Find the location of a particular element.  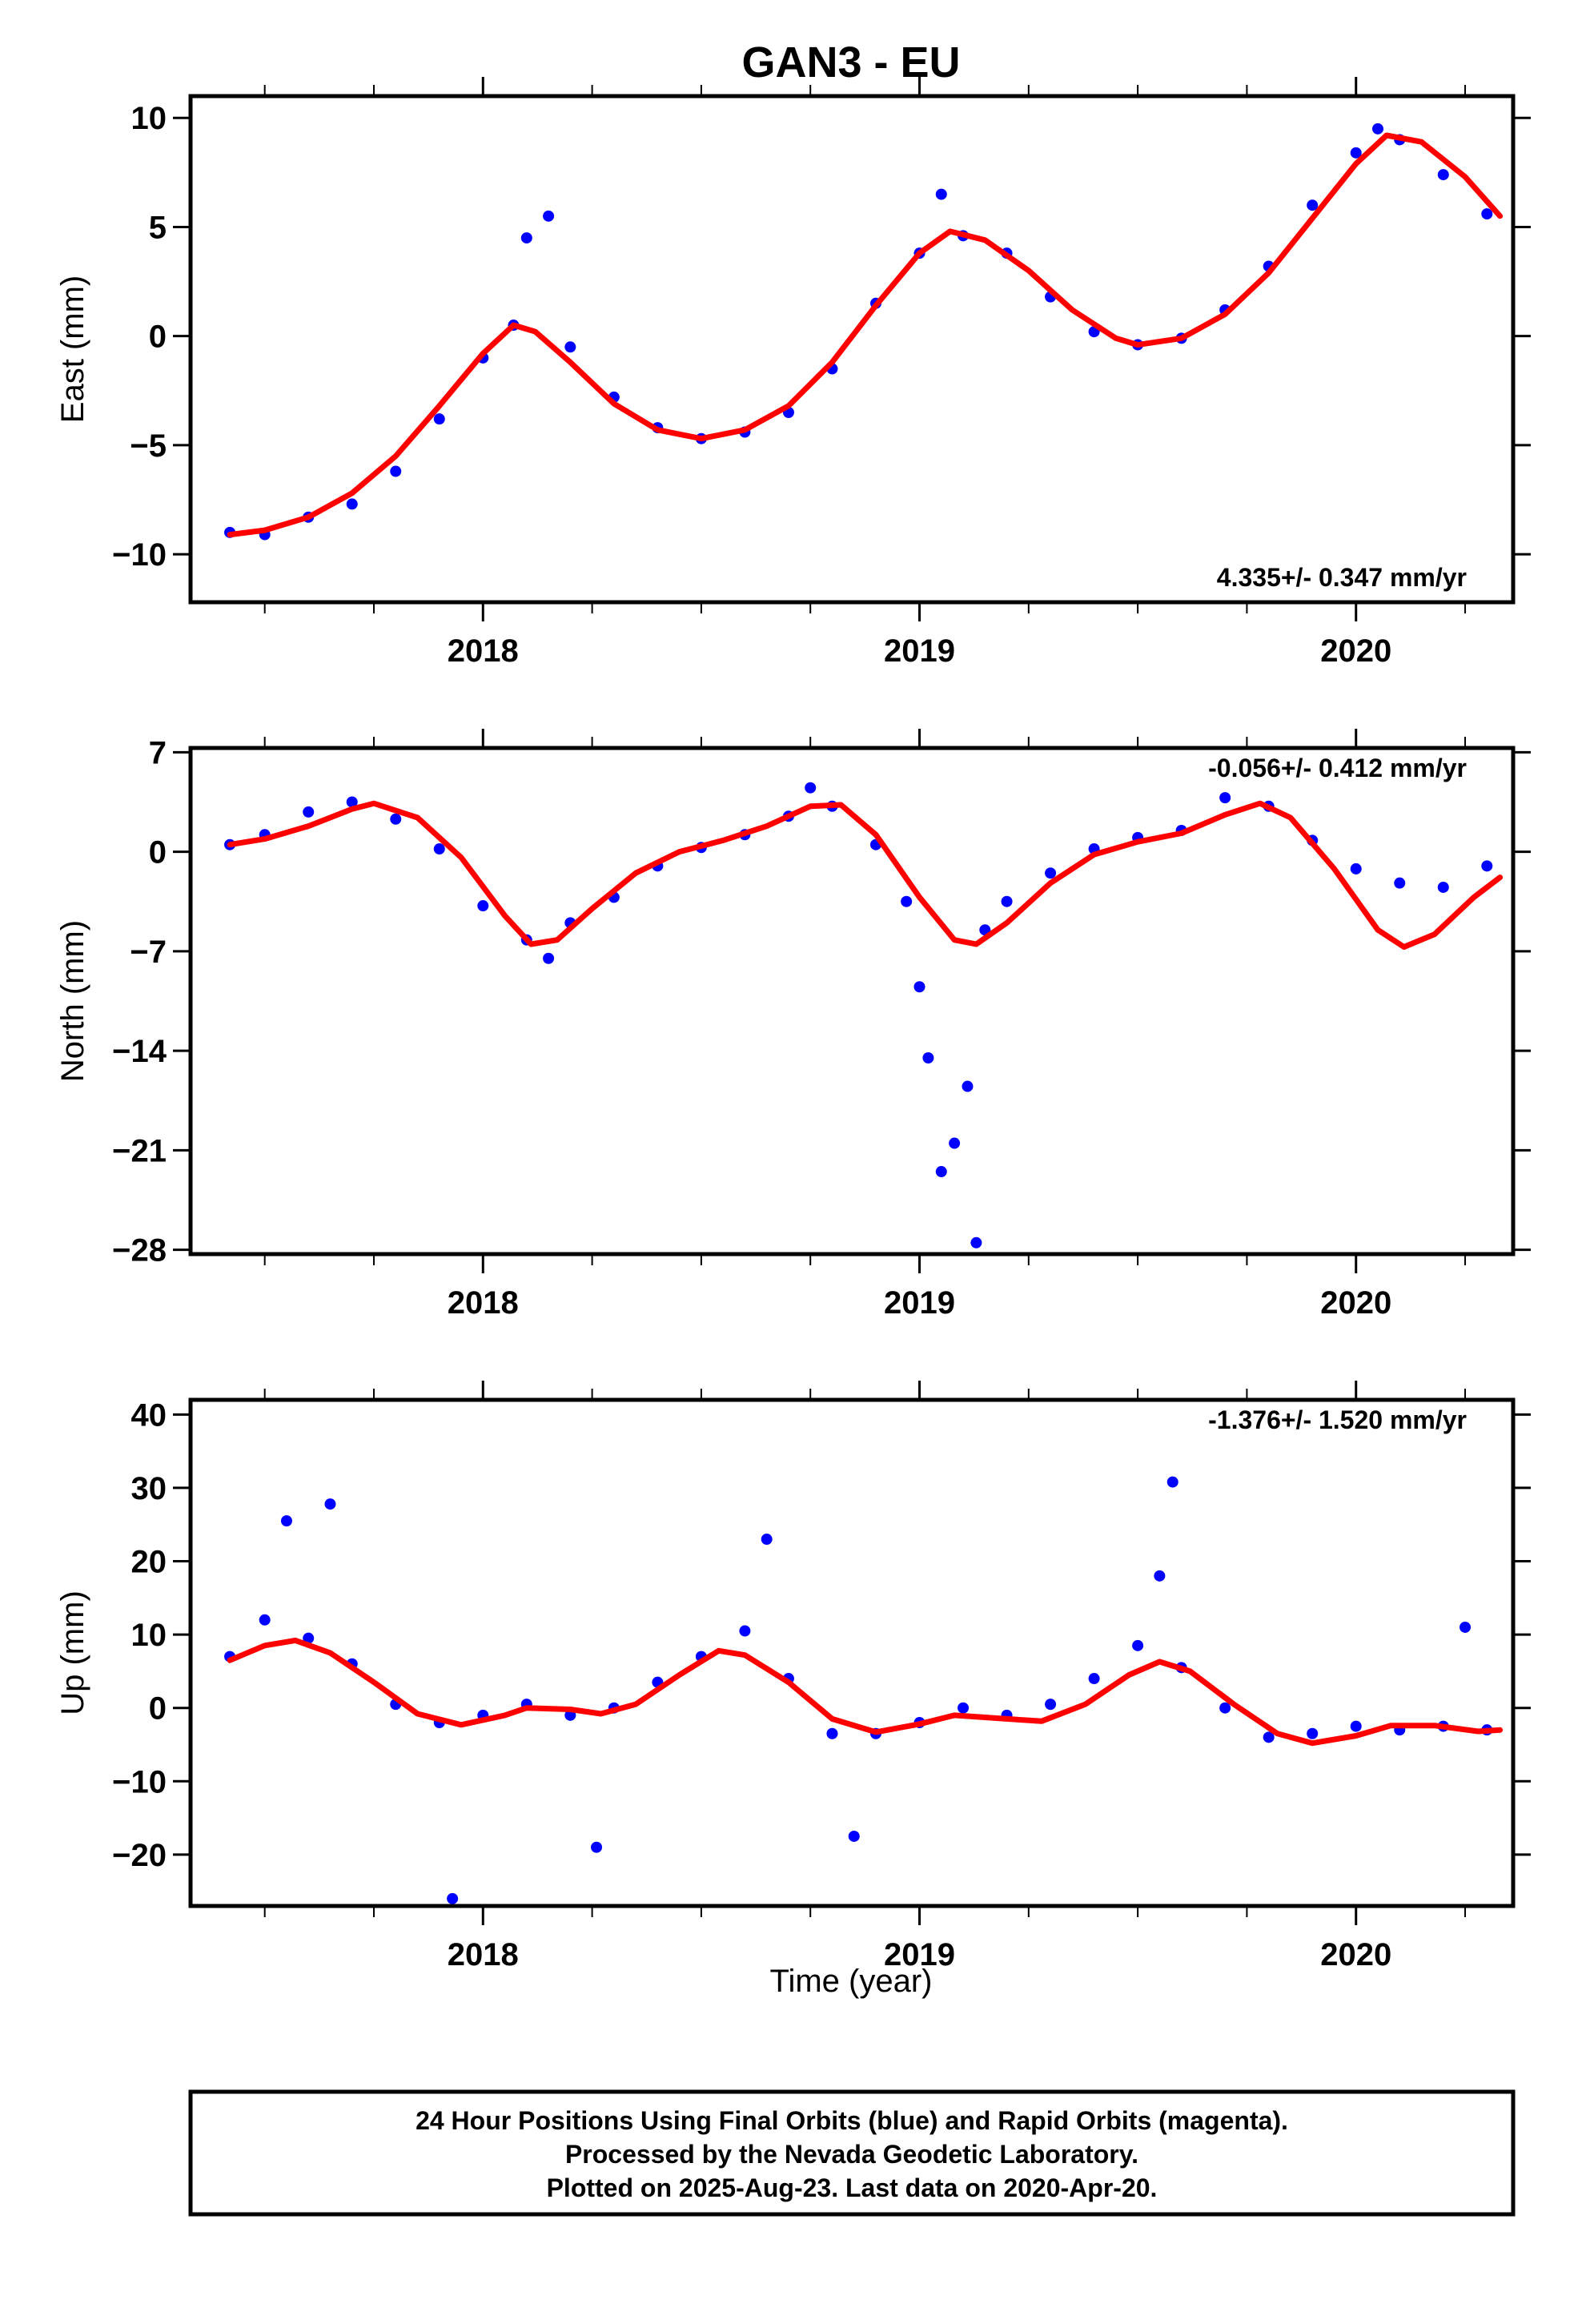

velocity-rate-label: 4.335+/- 0.347 mm/yr is located at coordinates (1342, 577).